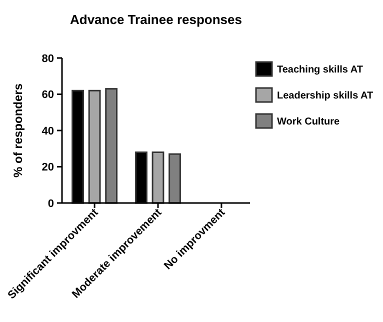  What do you see at coordinates (18, 130) in the screenshot?
I see `y-axis-title: % of responders` at bounding box center [18, 130].